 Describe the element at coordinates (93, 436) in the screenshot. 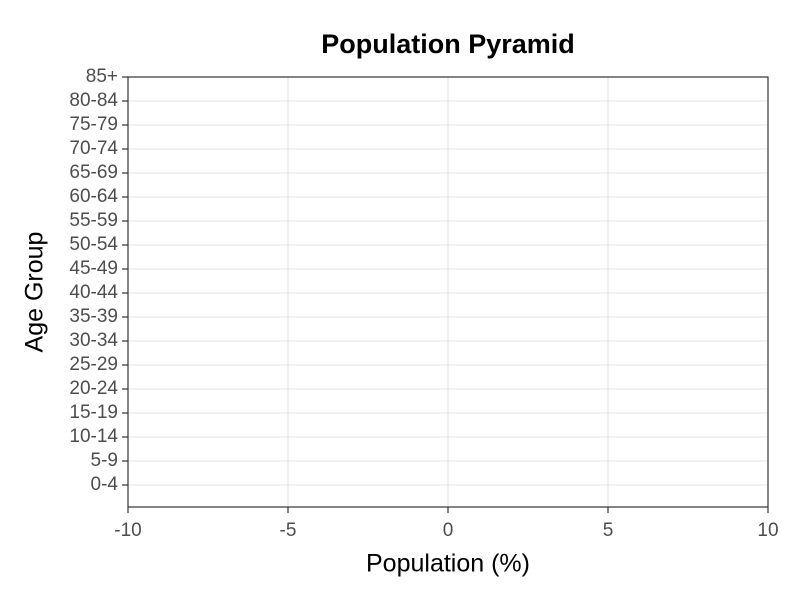

I see `y-tick-label: 10-14` at that location.